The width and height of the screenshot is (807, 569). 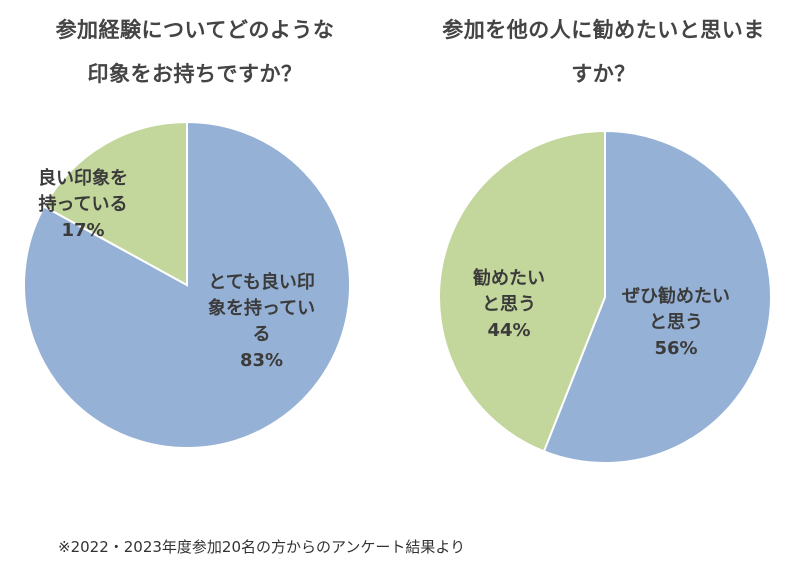 I want to click on slice-label-good: 良い印象を 持っている 17%, so click(x=83, y=205).